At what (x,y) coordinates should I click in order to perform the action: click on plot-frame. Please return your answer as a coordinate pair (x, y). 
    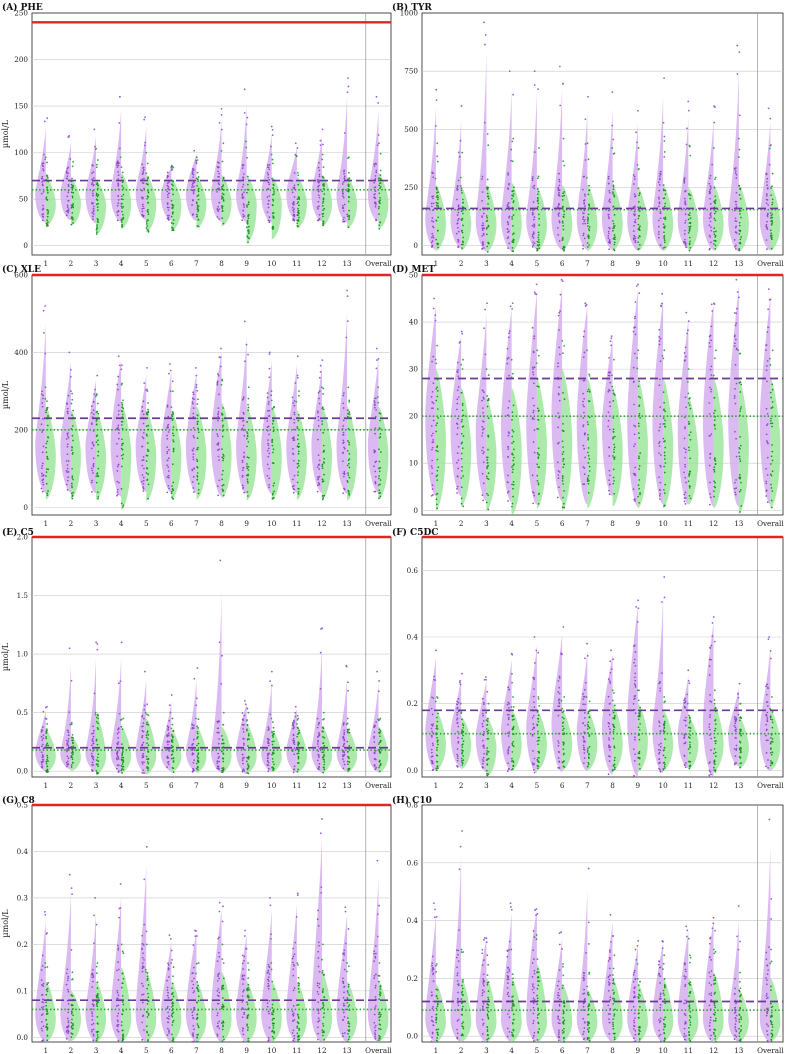
    Looking at the image, I should click on (211, 134).